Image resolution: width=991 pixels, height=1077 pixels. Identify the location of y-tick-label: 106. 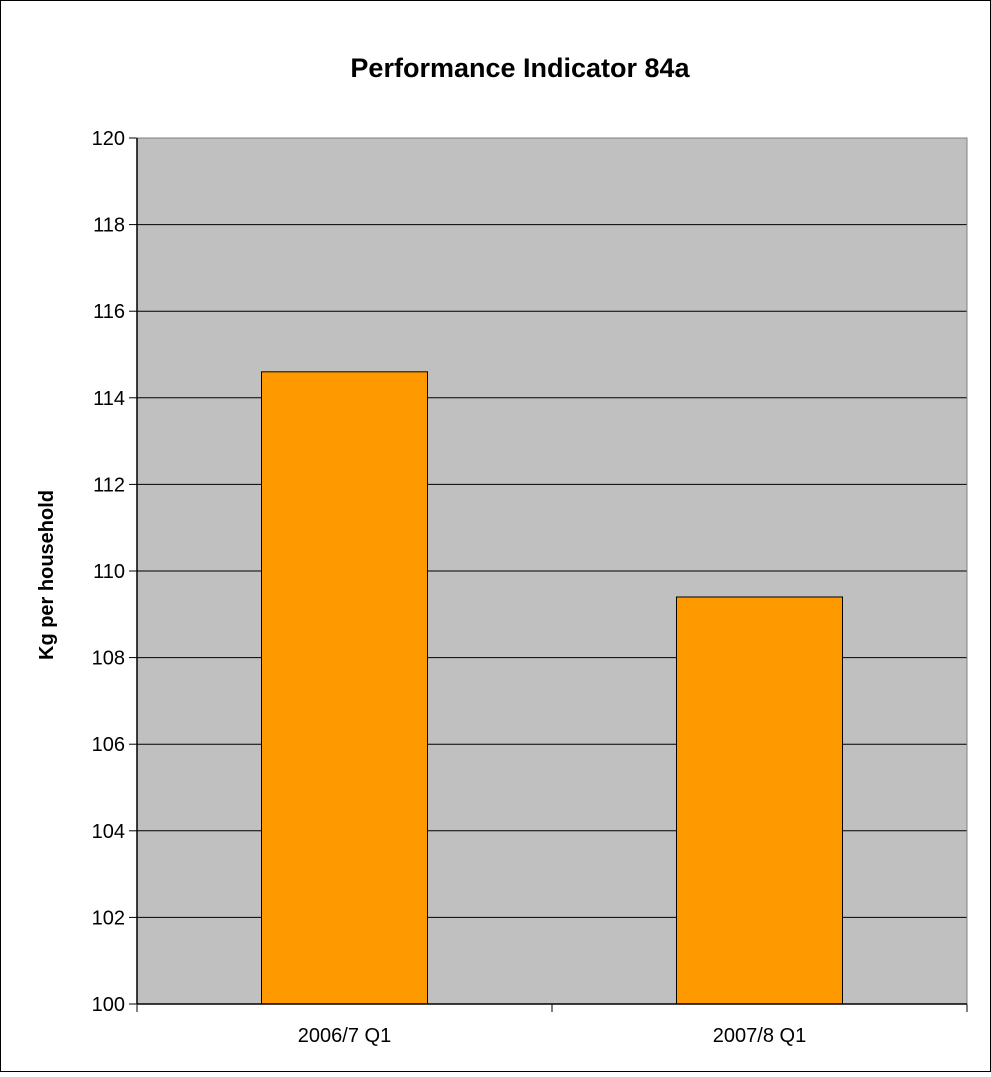
(108, 745).